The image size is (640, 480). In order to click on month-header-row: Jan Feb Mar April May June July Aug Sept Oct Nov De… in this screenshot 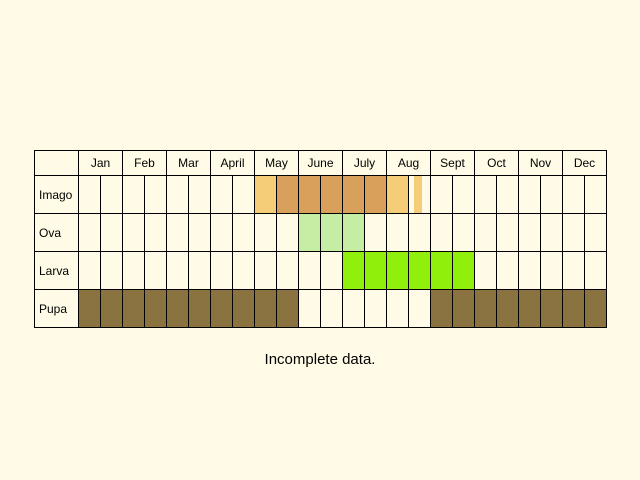, I will do `click(320, 163)`.